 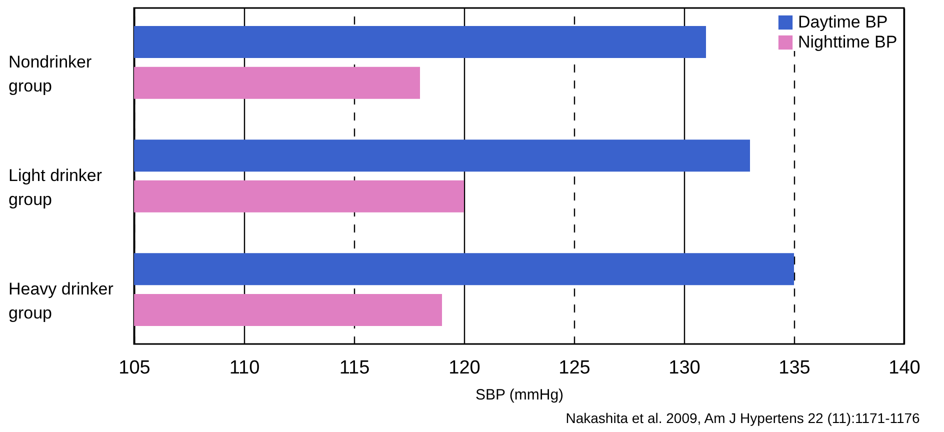 I want to click on x-tick-label: 120, so click(x=464, y=368).